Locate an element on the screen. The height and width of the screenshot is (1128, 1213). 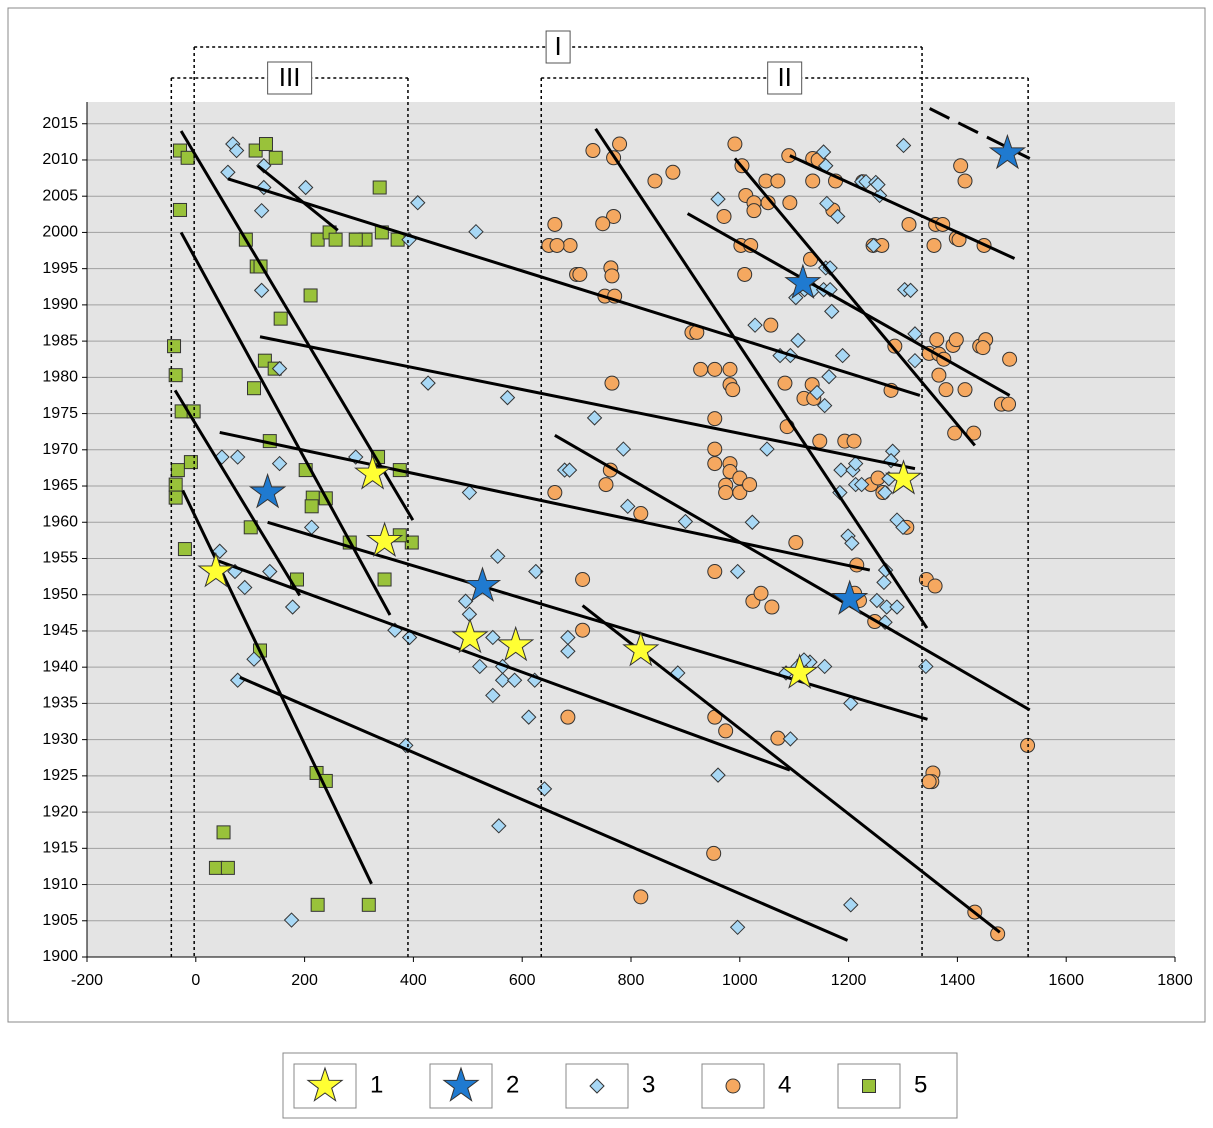
x-tick-label: 200 is located at coordinates (304, 980).